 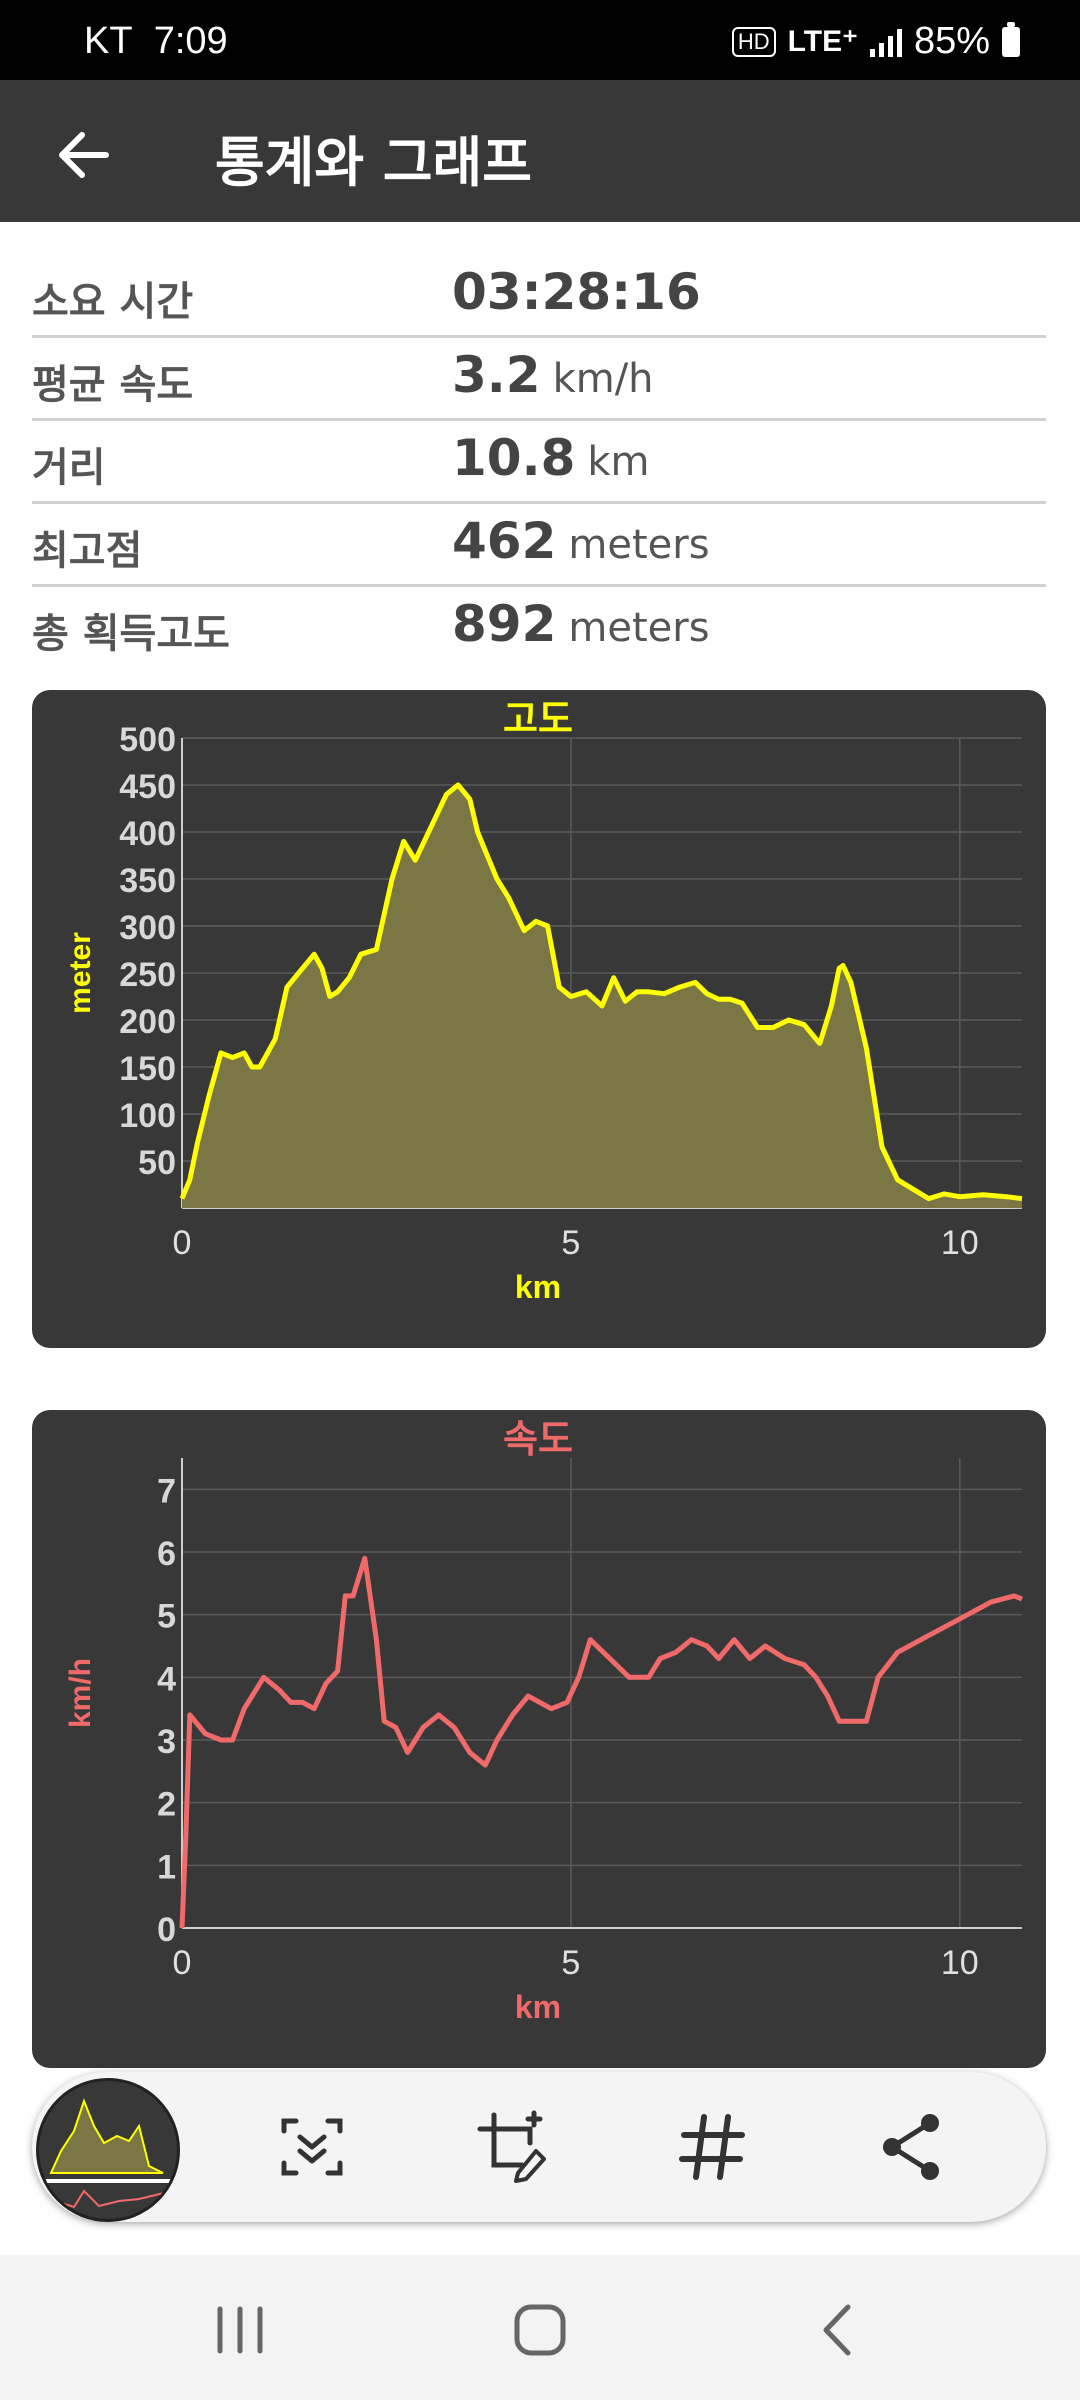 What do you see at coordinates (540, 151) in the screenshot?
I see `app-bar: 통계와 그래프` at bounding box center [540, 151].